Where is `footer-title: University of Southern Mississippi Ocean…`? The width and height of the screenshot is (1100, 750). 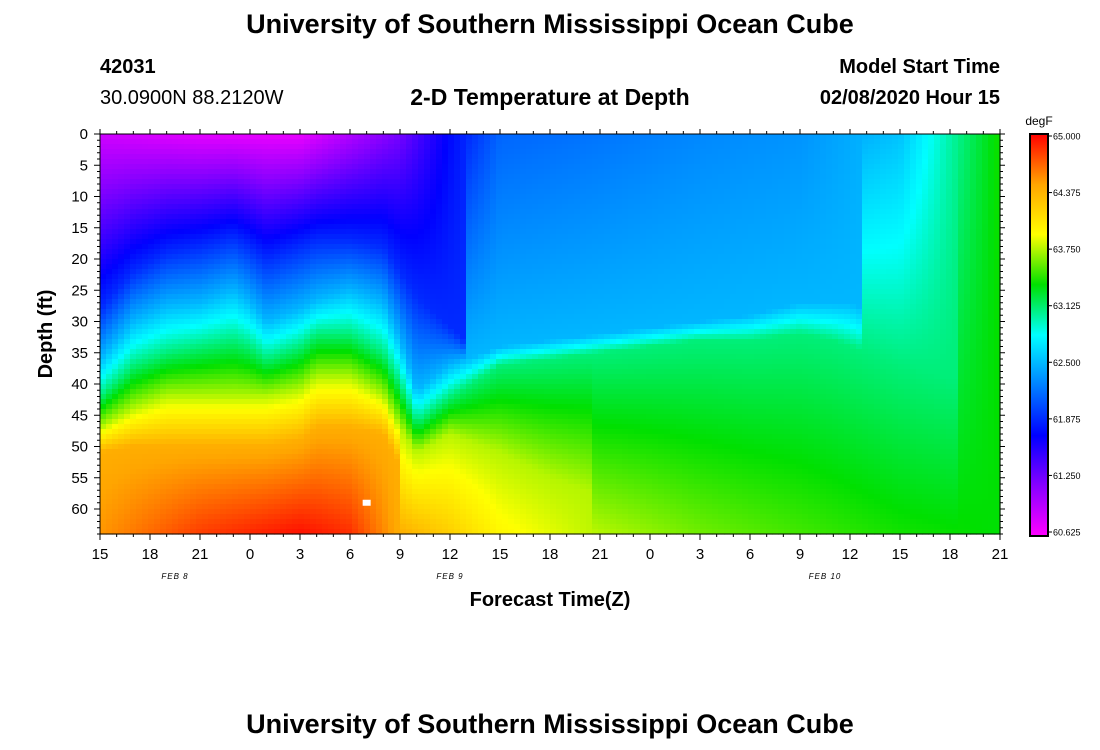
footer-title: University of Southern Mississippi Ocean… is located at coordinates (550, 724).